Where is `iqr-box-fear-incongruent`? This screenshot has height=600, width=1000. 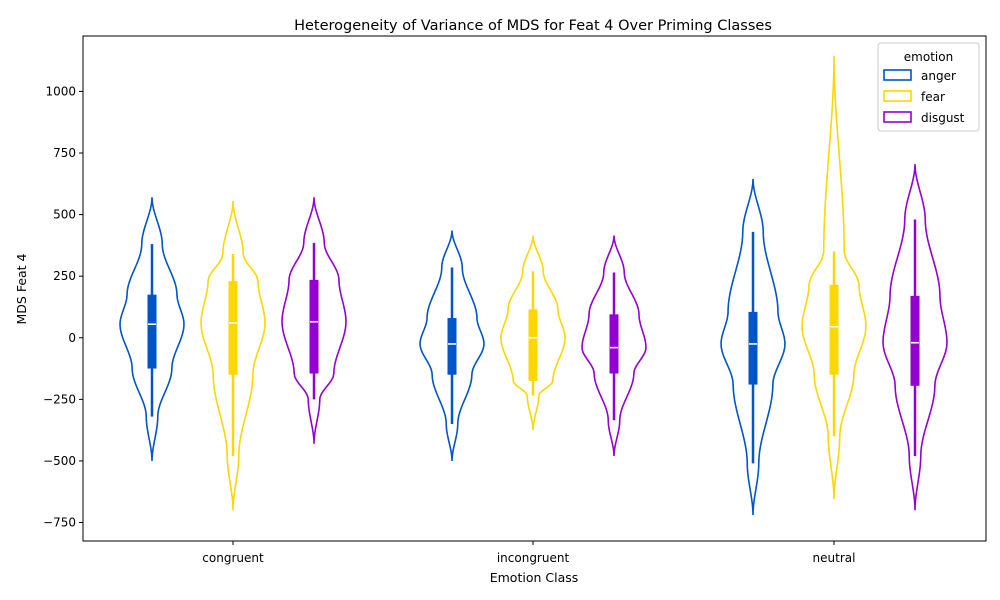
iqr-box-fear-incongruent is located at coordinates (533, 345).